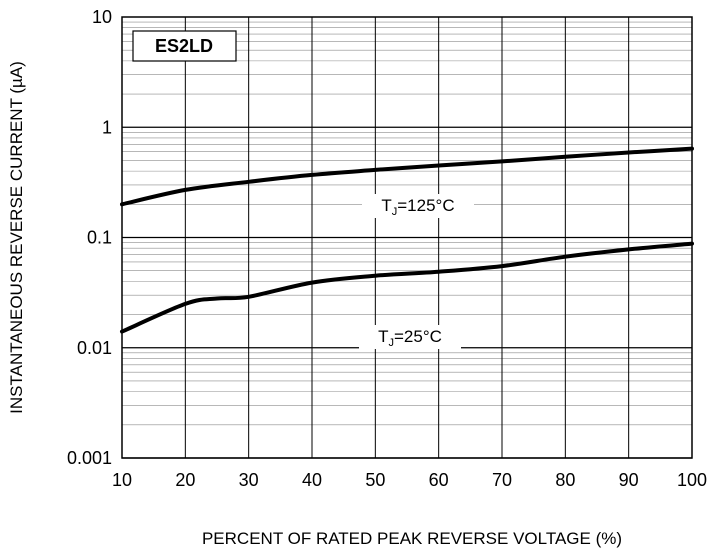 The width and height of the screenshot is (710, 557). I want to click on part-number-box-frame, so click(184, 46).